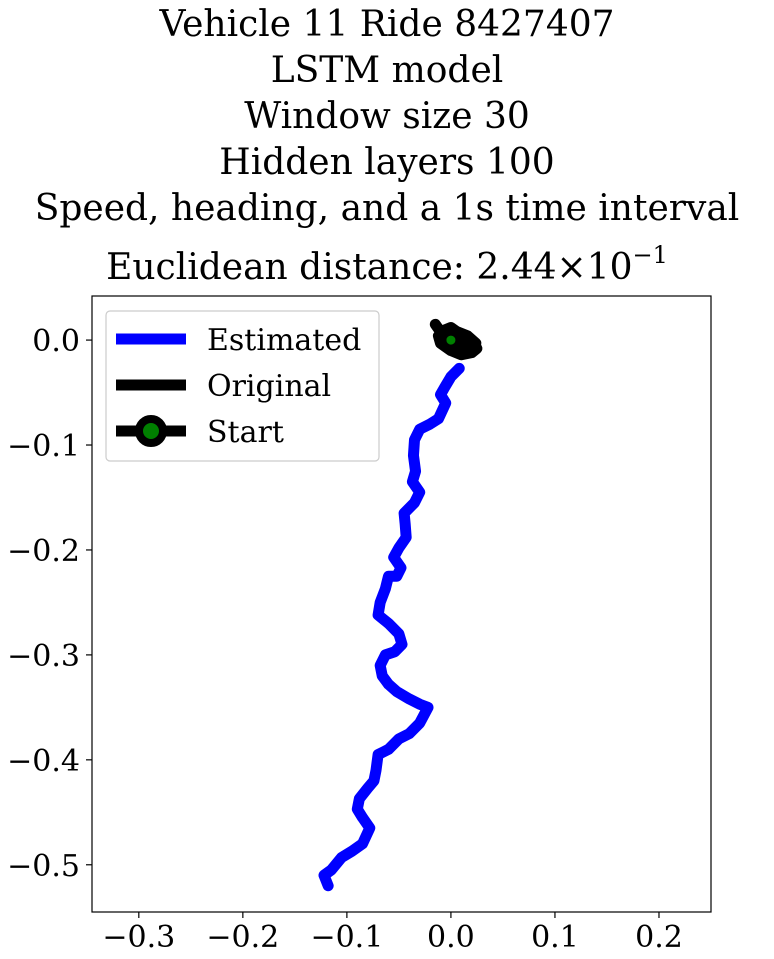 This screenshot has height=959, width=774. I want to click on y-tick-label: −0.4, so click(43, 761).